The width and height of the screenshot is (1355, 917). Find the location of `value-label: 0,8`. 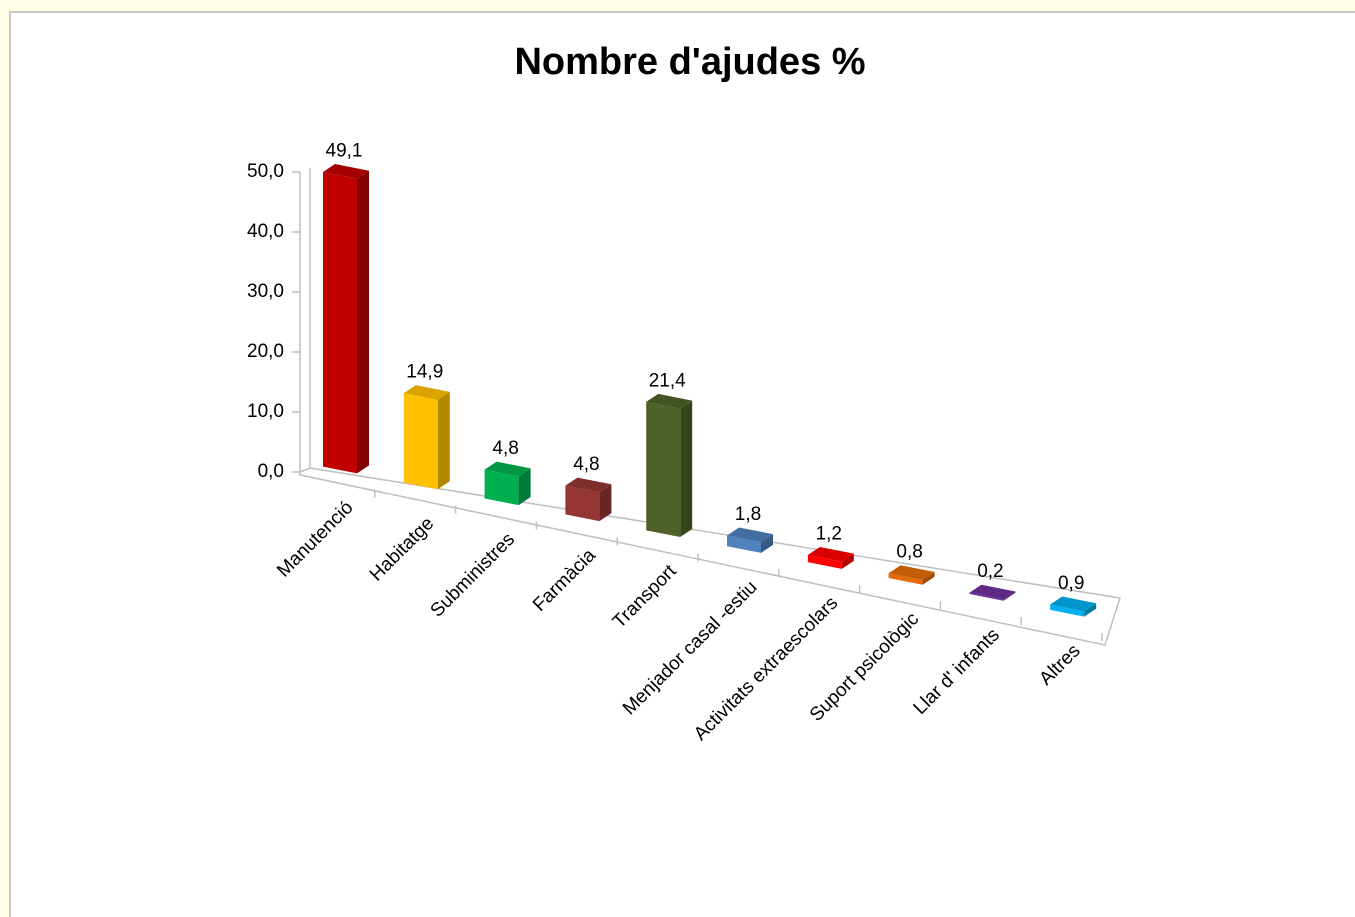

value-label: 0,8 is located at coordinates (909, 552).